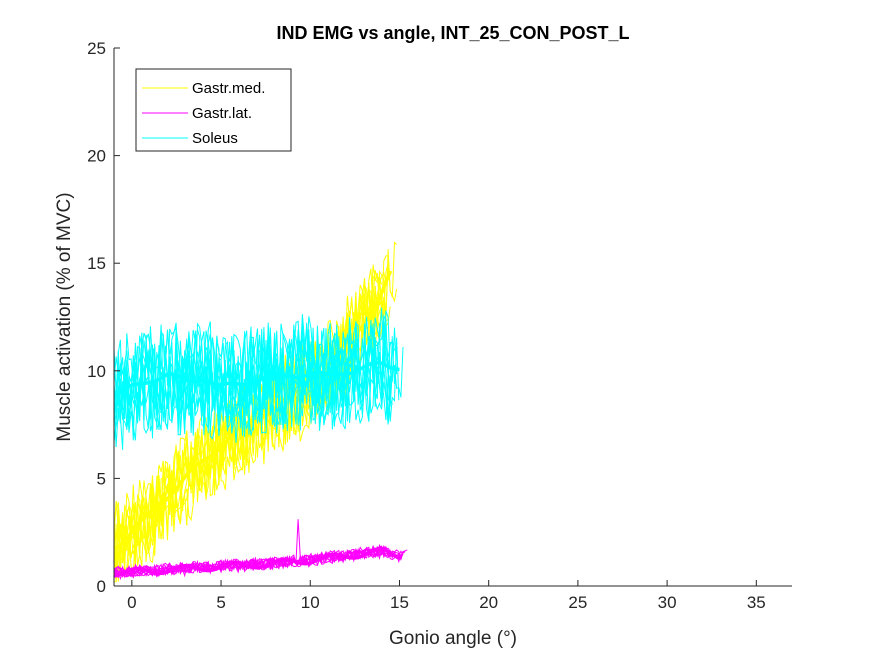  What do you see at coordinates (96, 263) in the screenshot?
I see `y-tick-label: 15` at bounding box center [96, 263].